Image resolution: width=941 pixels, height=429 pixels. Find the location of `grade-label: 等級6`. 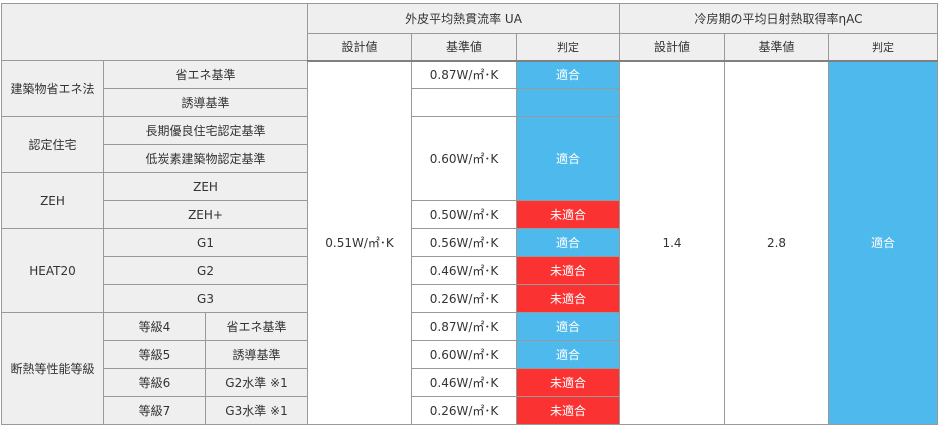

grade-label: 等級6 is located at coordinates (154, 382).